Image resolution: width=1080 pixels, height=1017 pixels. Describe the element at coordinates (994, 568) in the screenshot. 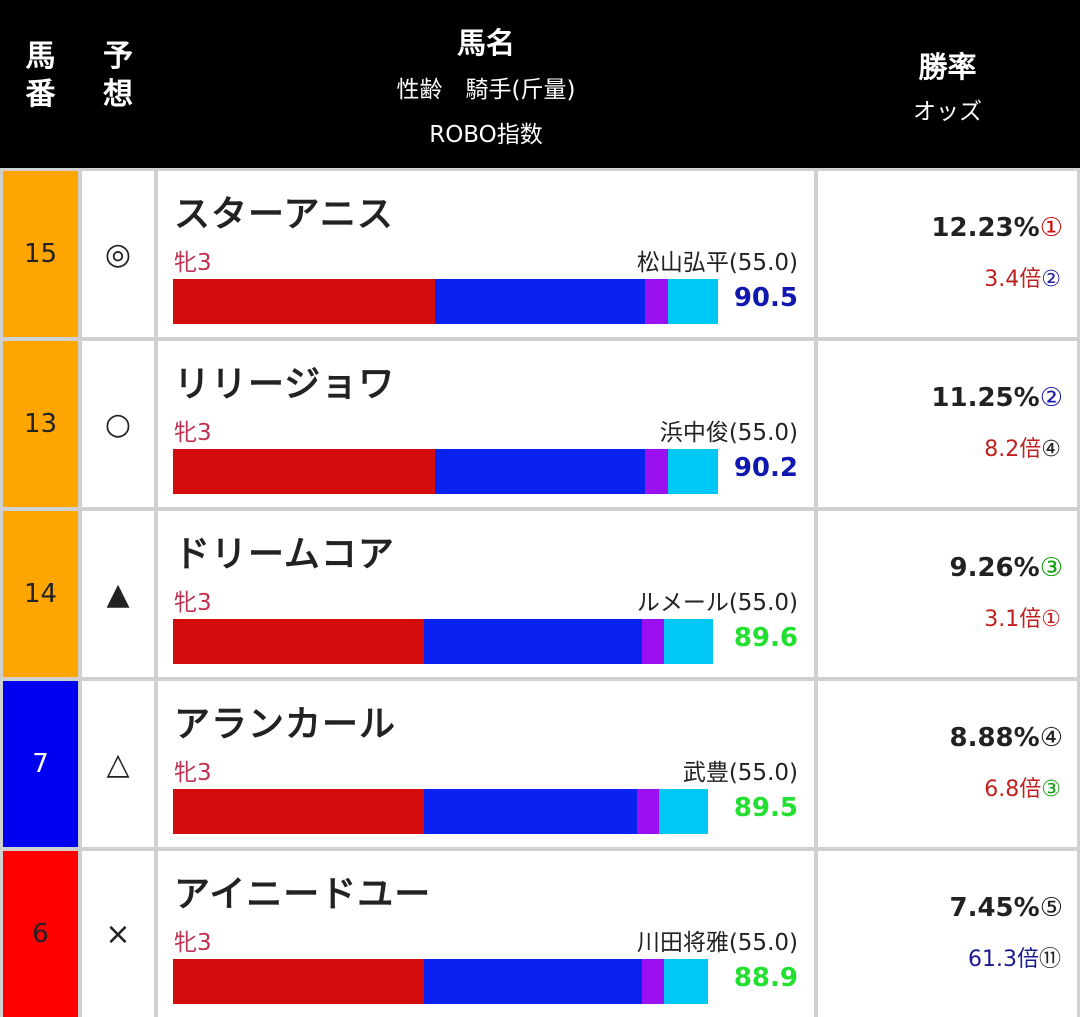

I see `win-rate-value: 9.26%` at that location.